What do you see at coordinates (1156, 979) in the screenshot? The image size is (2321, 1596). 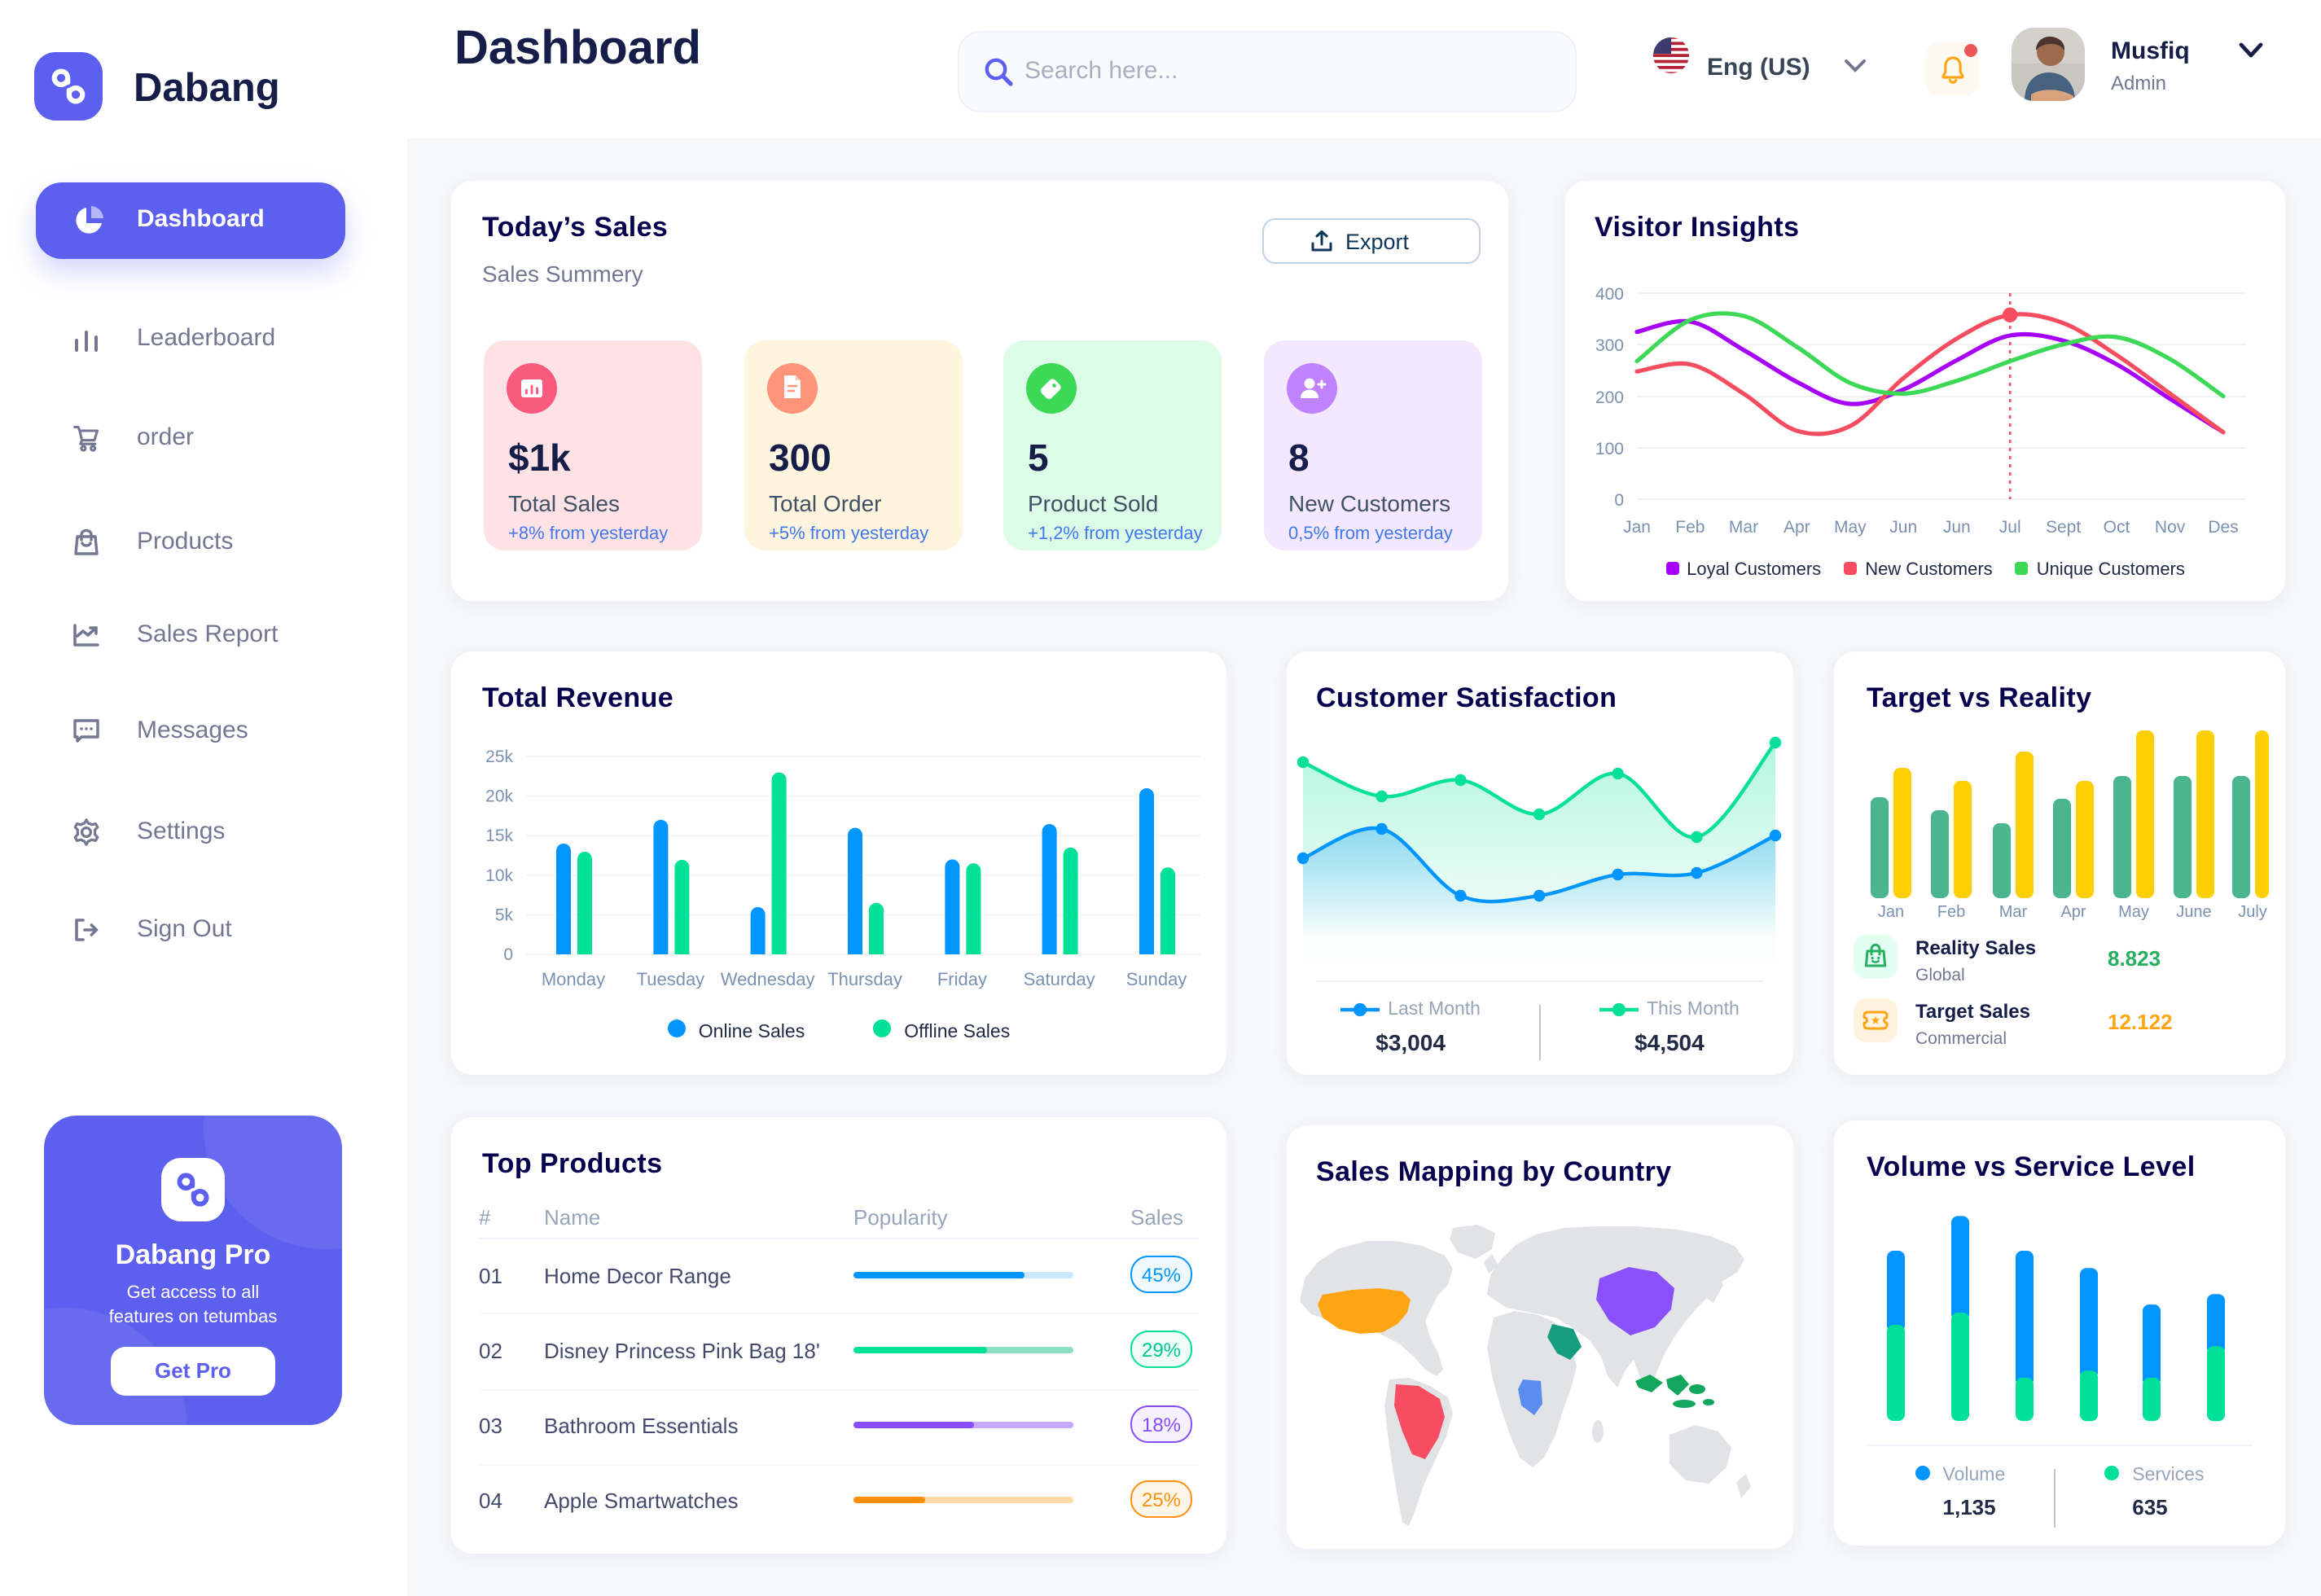 I see `svg-text: Sunday` at bounding box center [1156, 979].